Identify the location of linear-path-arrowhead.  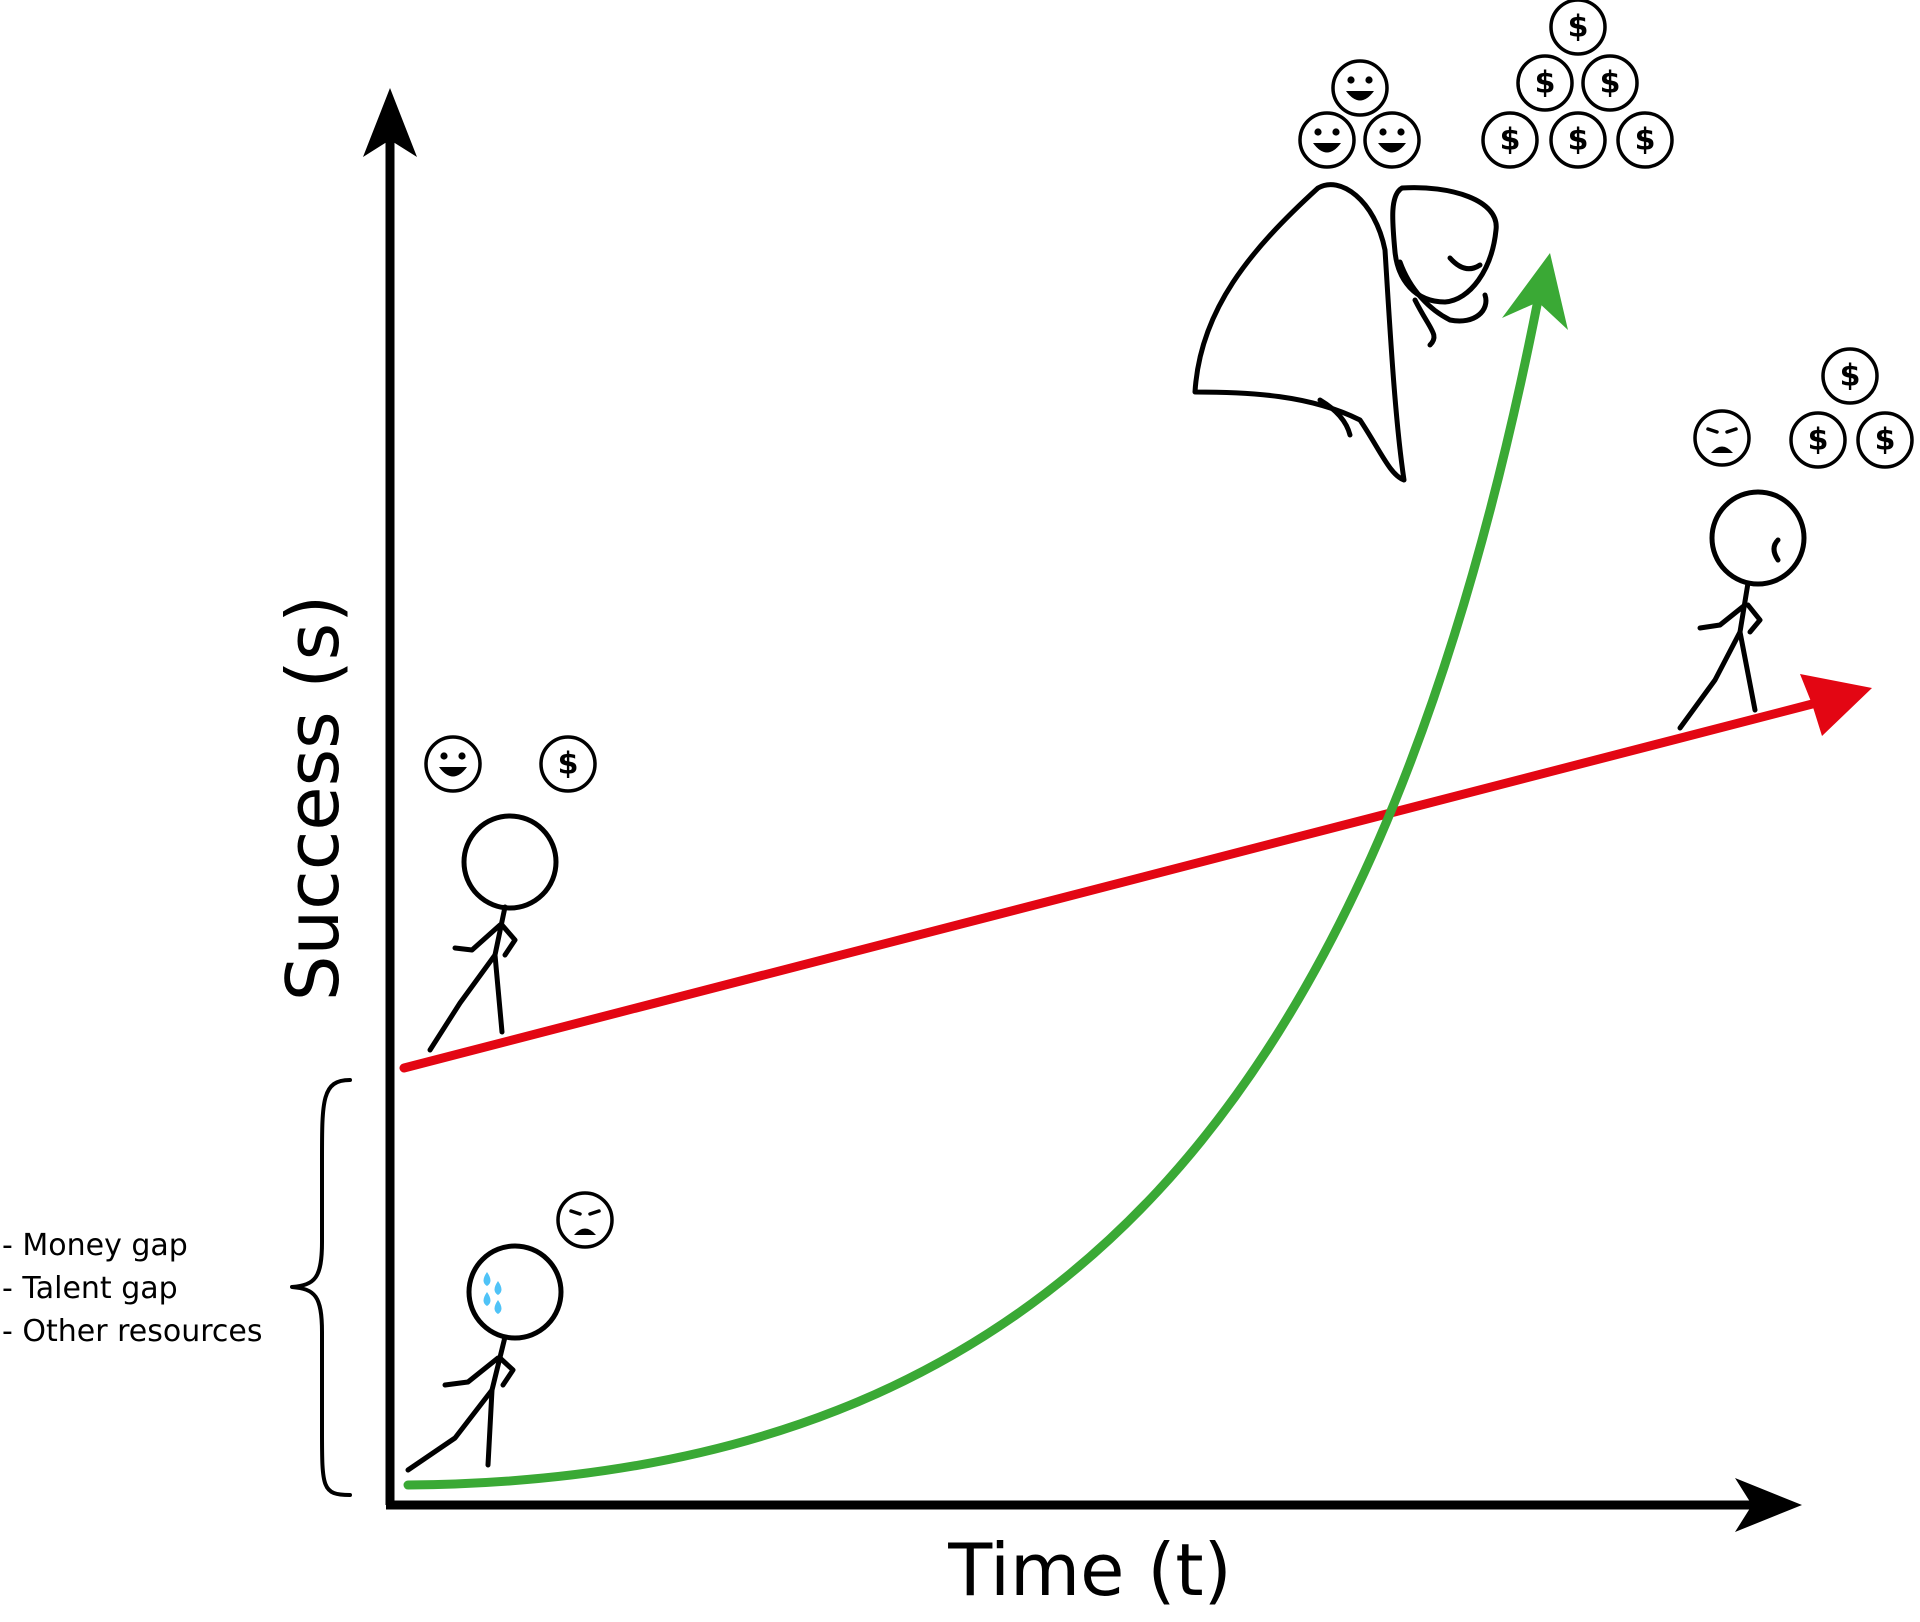
(1836, 705).